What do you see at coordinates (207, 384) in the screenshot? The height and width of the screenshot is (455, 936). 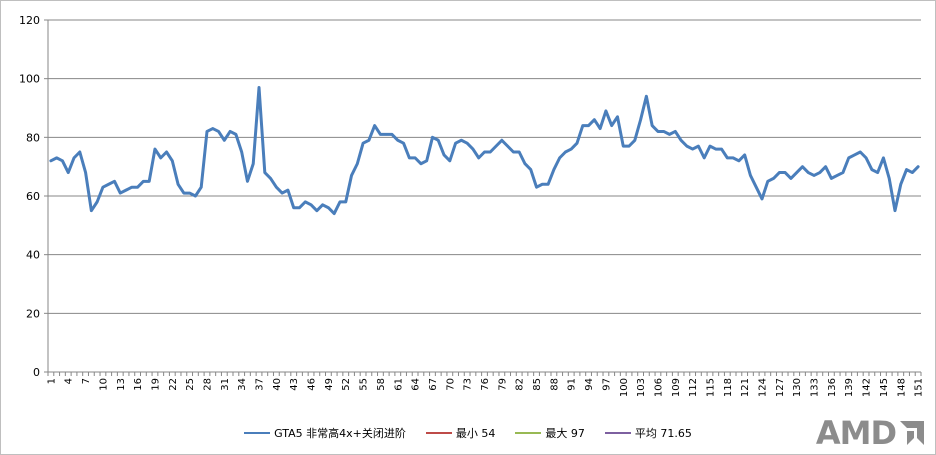 I see `x-tick-label-28: 28` at bounding box center [207, 384].